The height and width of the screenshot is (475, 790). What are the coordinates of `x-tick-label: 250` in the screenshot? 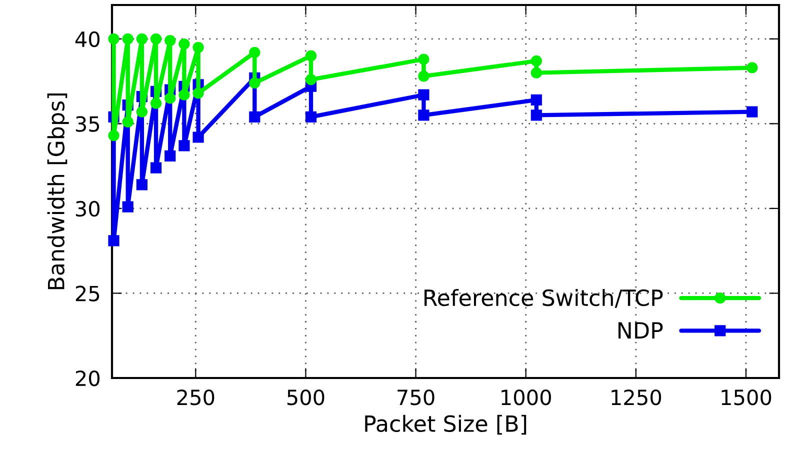 It's located at (195, 397).